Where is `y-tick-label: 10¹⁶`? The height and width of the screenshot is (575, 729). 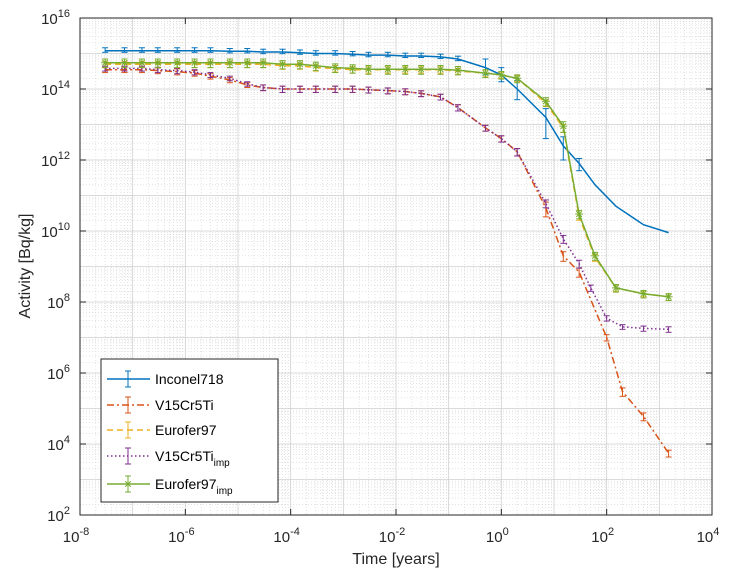
y-tick-label: 10¹⁶ is located at coordinates (55, 18).